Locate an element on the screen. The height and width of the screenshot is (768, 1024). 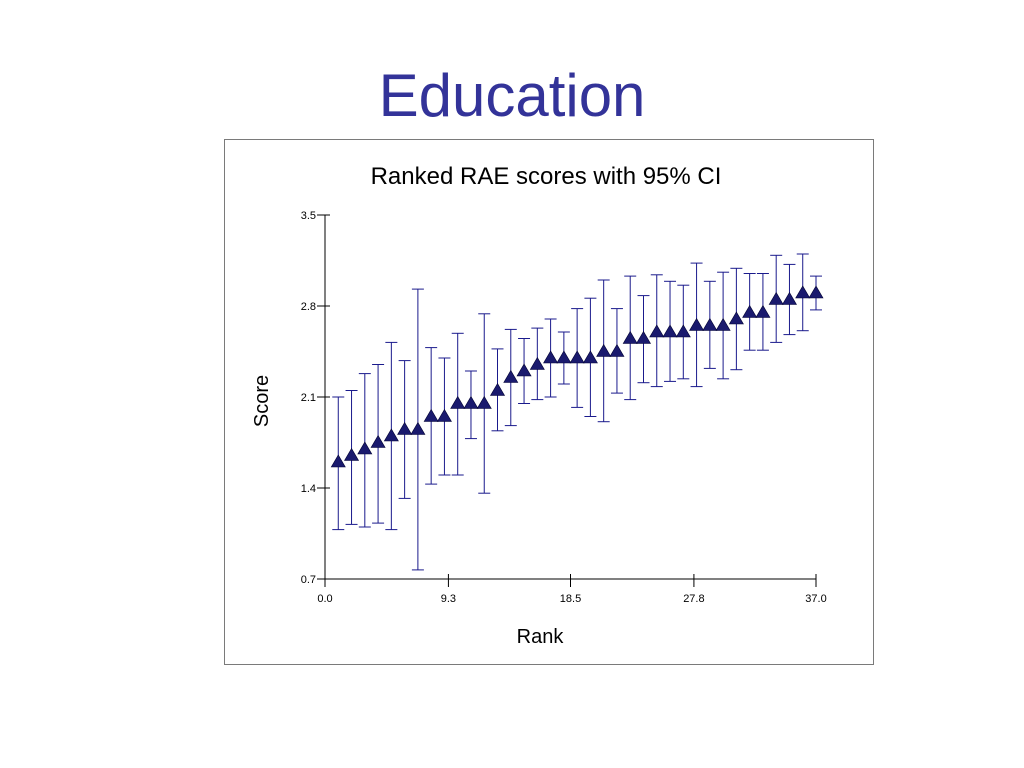
y-tick-label: 3.5 is located at coordinates (308, 216).